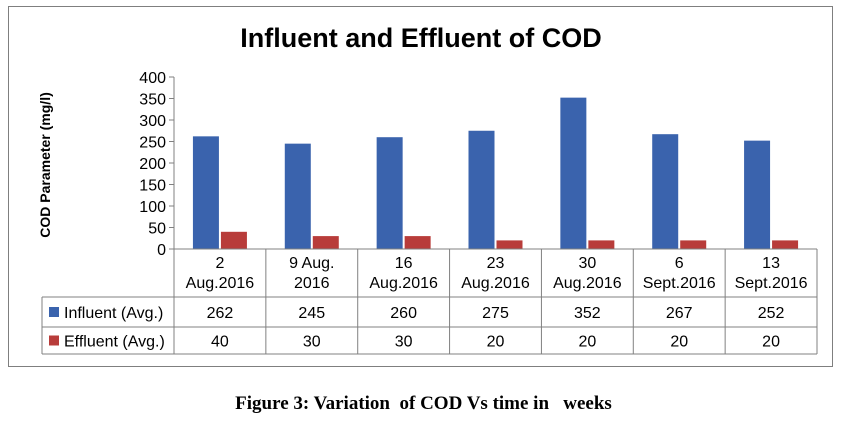  Describe the element at coordinates (152, 100) in the screenshot. I see `y-tick-label: 350` at that location.